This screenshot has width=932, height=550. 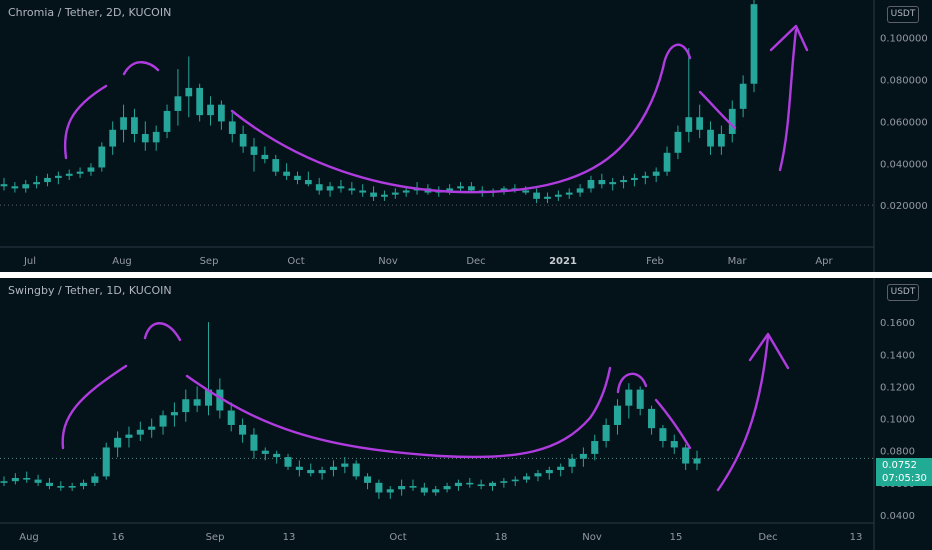 What do you see at coordinates (90, 12) in the screenshot?
I see `chromia-chart-title: Chromia / Tether, 2D, KUCOIN` at bounding box center [90, 12].